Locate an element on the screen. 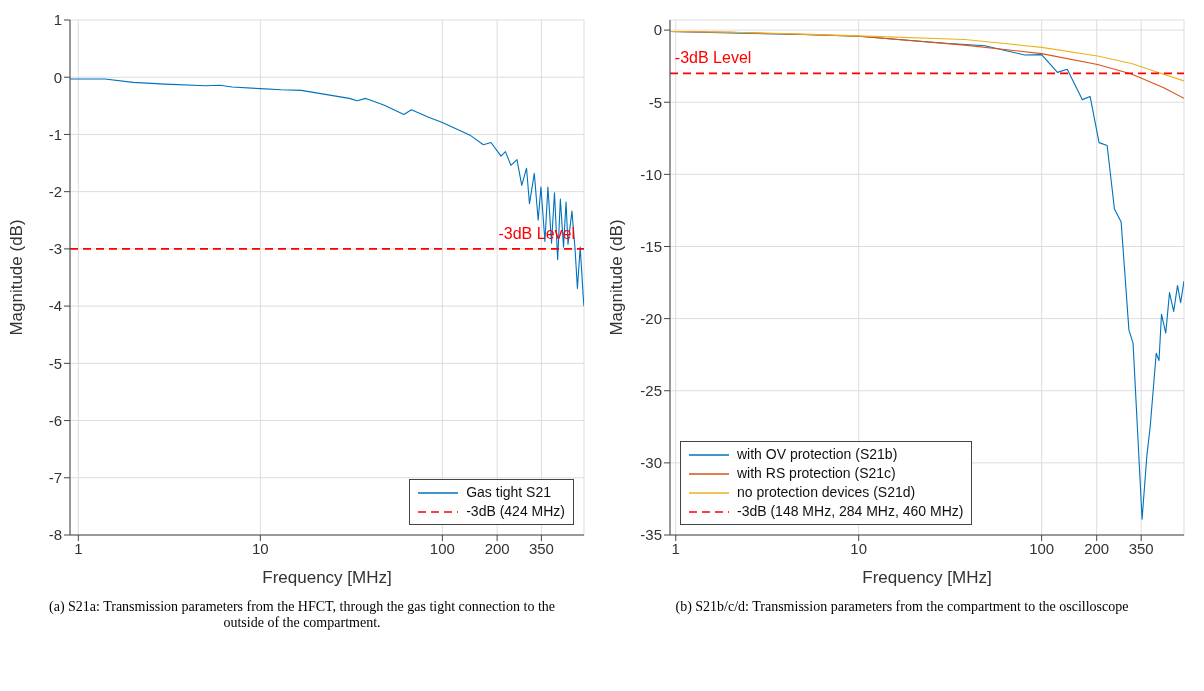  legend-label: Gas tight S21 is located at coordinates (509, 492).